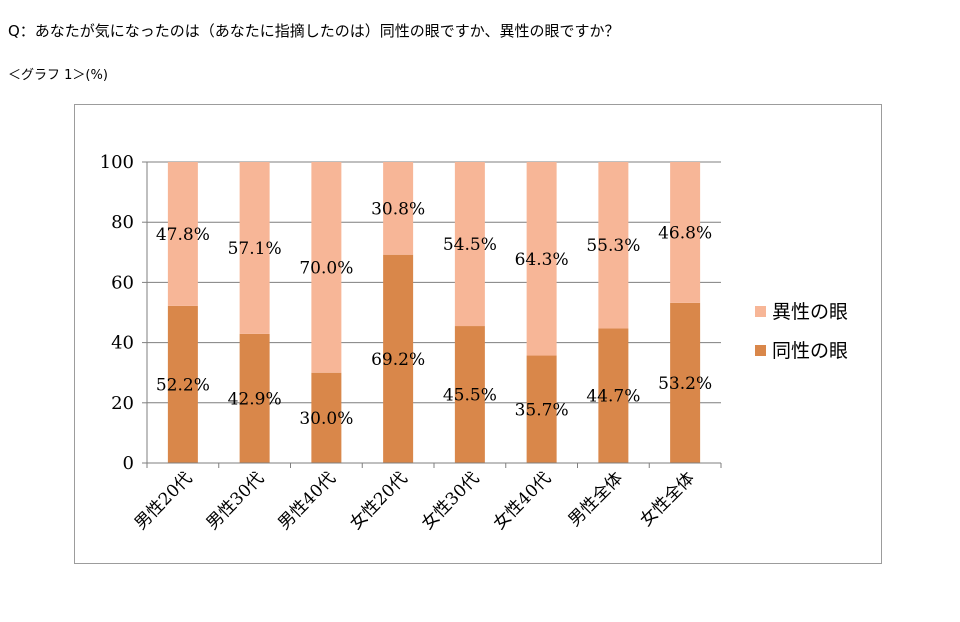  I want to click on legend-item-opposite-sex-label: 異性の眼, so click(810, 312).